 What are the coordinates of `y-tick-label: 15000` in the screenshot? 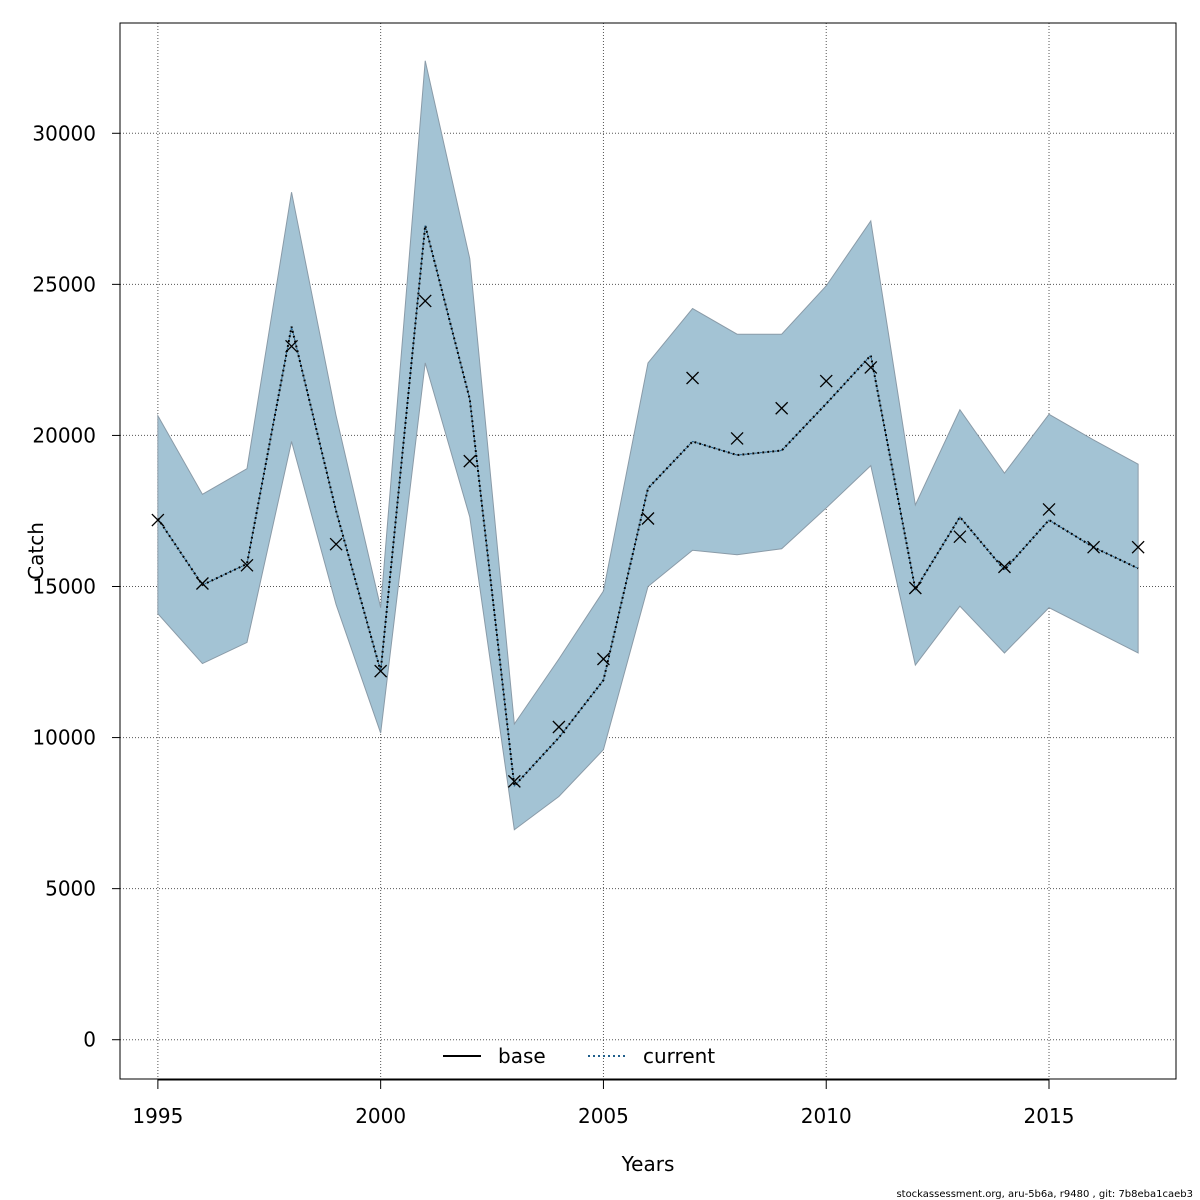 It's located at (64, 587).